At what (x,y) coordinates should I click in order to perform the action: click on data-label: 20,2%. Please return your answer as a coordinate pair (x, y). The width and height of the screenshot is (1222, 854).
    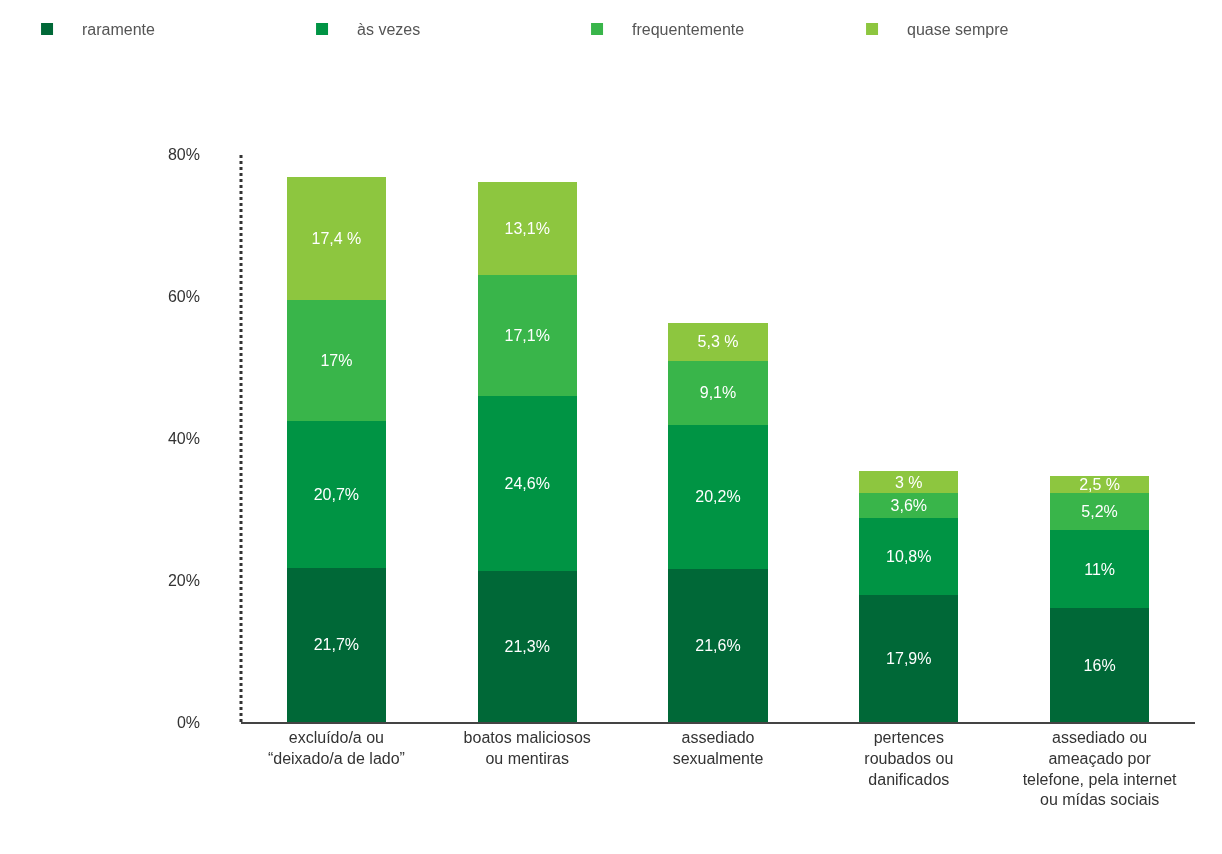
    Looking at the image, I should click on (718, 497).